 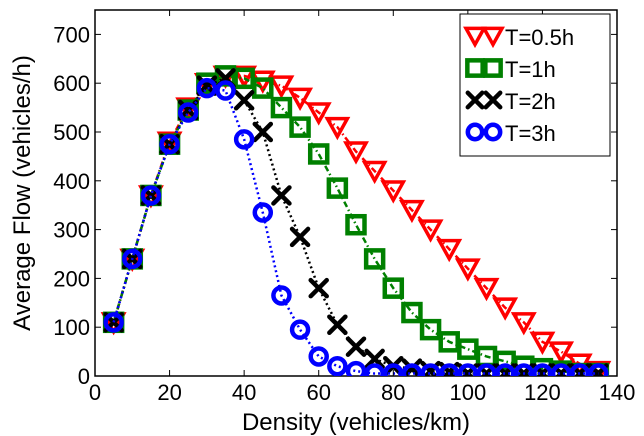 I want to click on x-tick-label: 120, so click(x=542, y=392).